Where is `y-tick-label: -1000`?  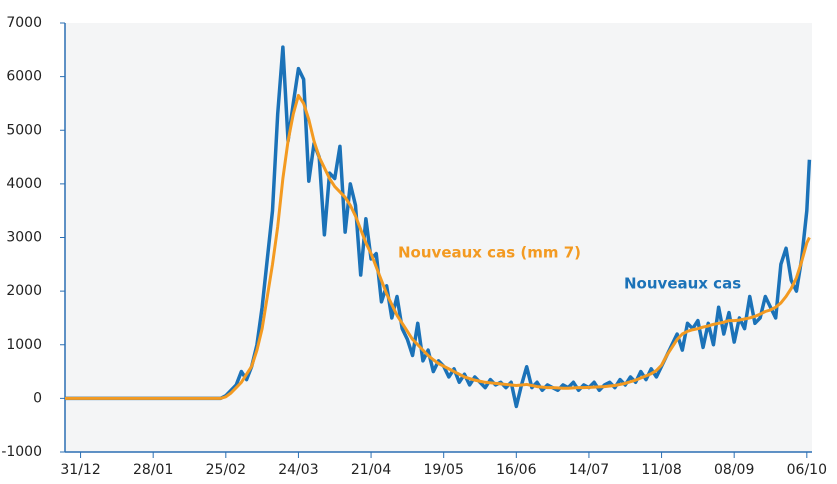 y-tick-label: -1000 is located at coordinates (21, 452).